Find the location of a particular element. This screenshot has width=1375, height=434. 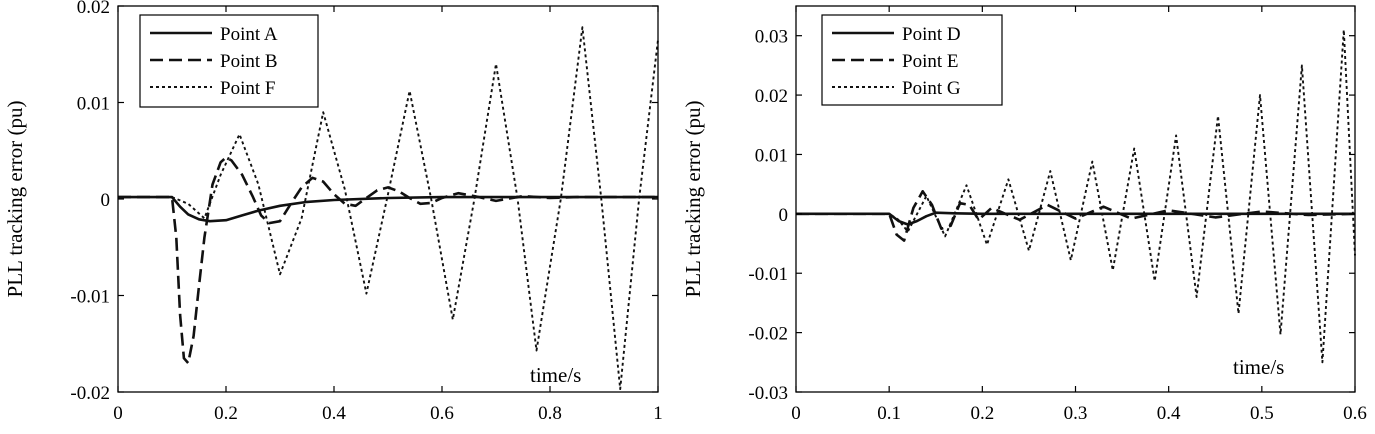

x-tick-label: 0.3 is located at coordinates (1076, 413).